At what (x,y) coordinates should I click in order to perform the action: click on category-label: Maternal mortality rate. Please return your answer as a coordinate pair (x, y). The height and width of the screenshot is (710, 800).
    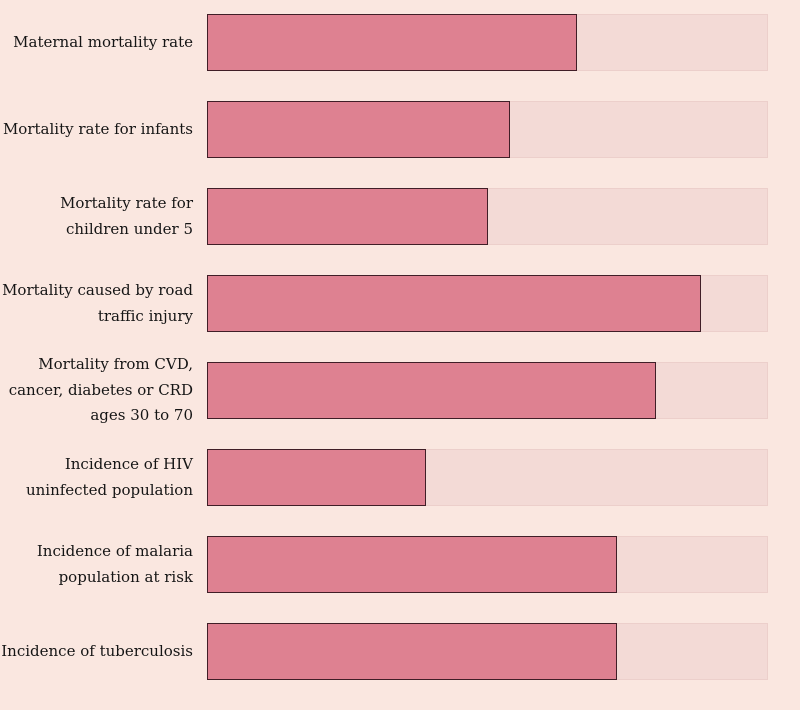
    Looking at the image, I should click on (103, 41).